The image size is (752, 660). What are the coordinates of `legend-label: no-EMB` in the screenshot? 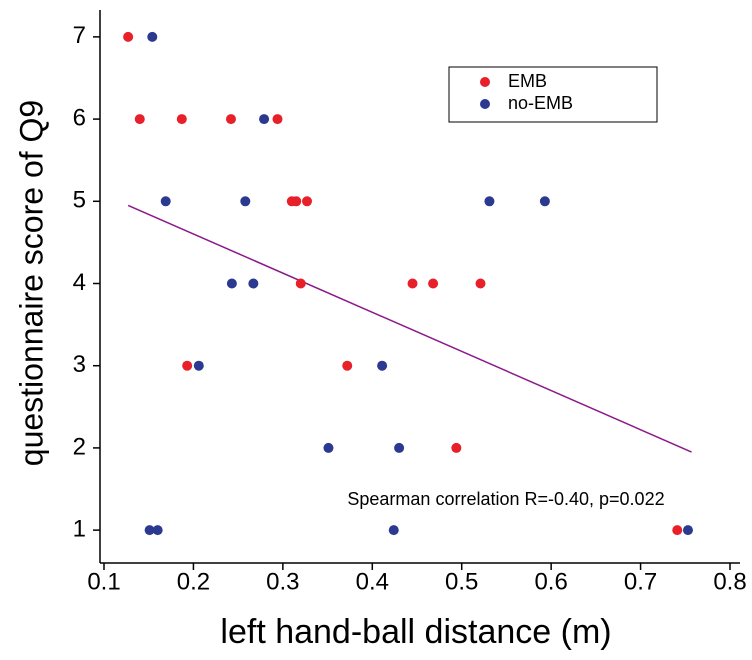 It's located at (540, 103).